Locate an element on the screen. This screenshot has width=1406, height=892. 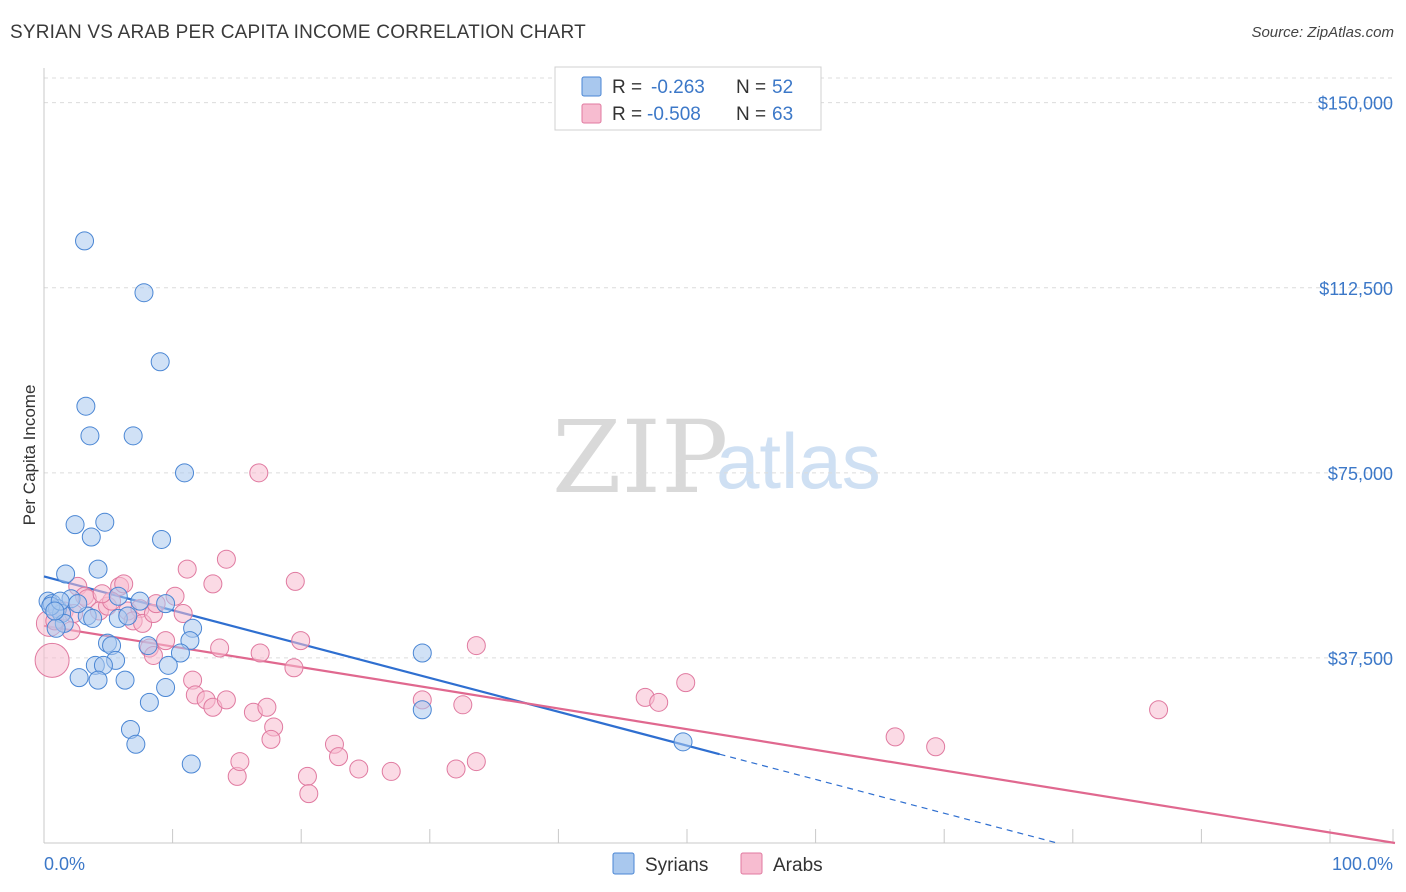
bottom-legend-label-syrians: Syrians is located at coordinates (676, 865).